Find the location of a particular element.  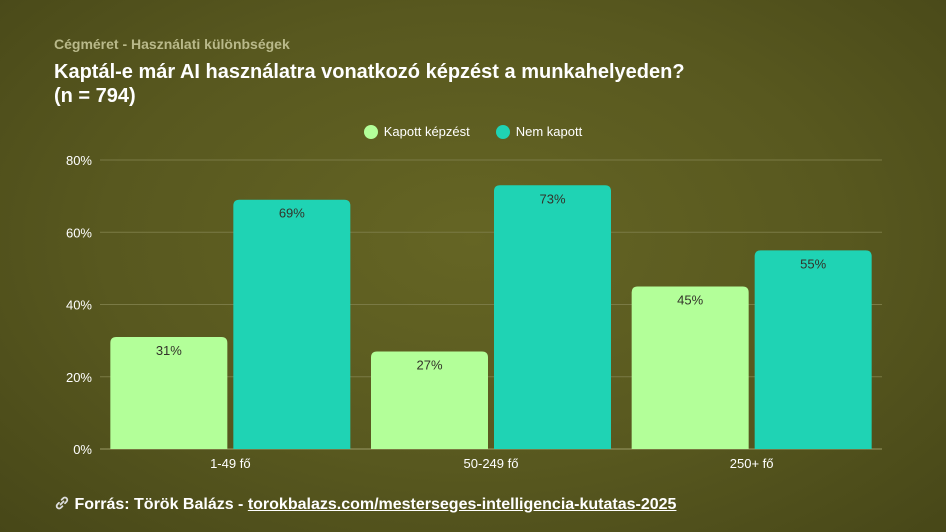

legend-item-kapott: Kapott képzést is located at coordinates (416, 131).